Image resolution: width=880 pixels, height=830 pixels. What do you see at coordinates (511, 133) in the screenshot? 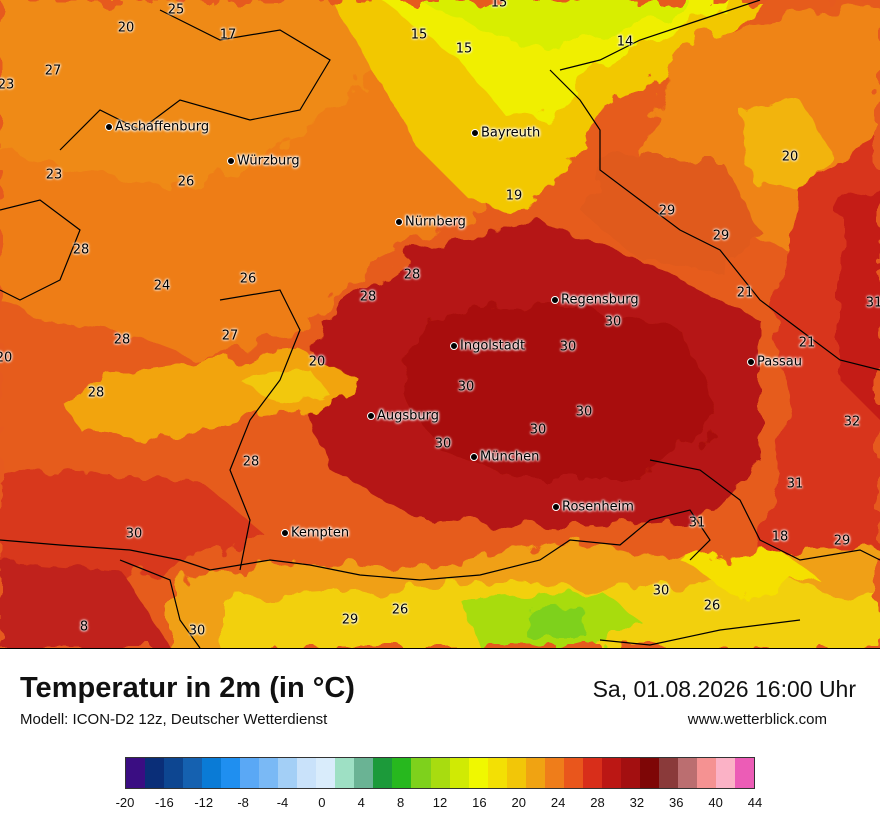
I see `city-name: Bayreuth` at bounding box center [511, 133].